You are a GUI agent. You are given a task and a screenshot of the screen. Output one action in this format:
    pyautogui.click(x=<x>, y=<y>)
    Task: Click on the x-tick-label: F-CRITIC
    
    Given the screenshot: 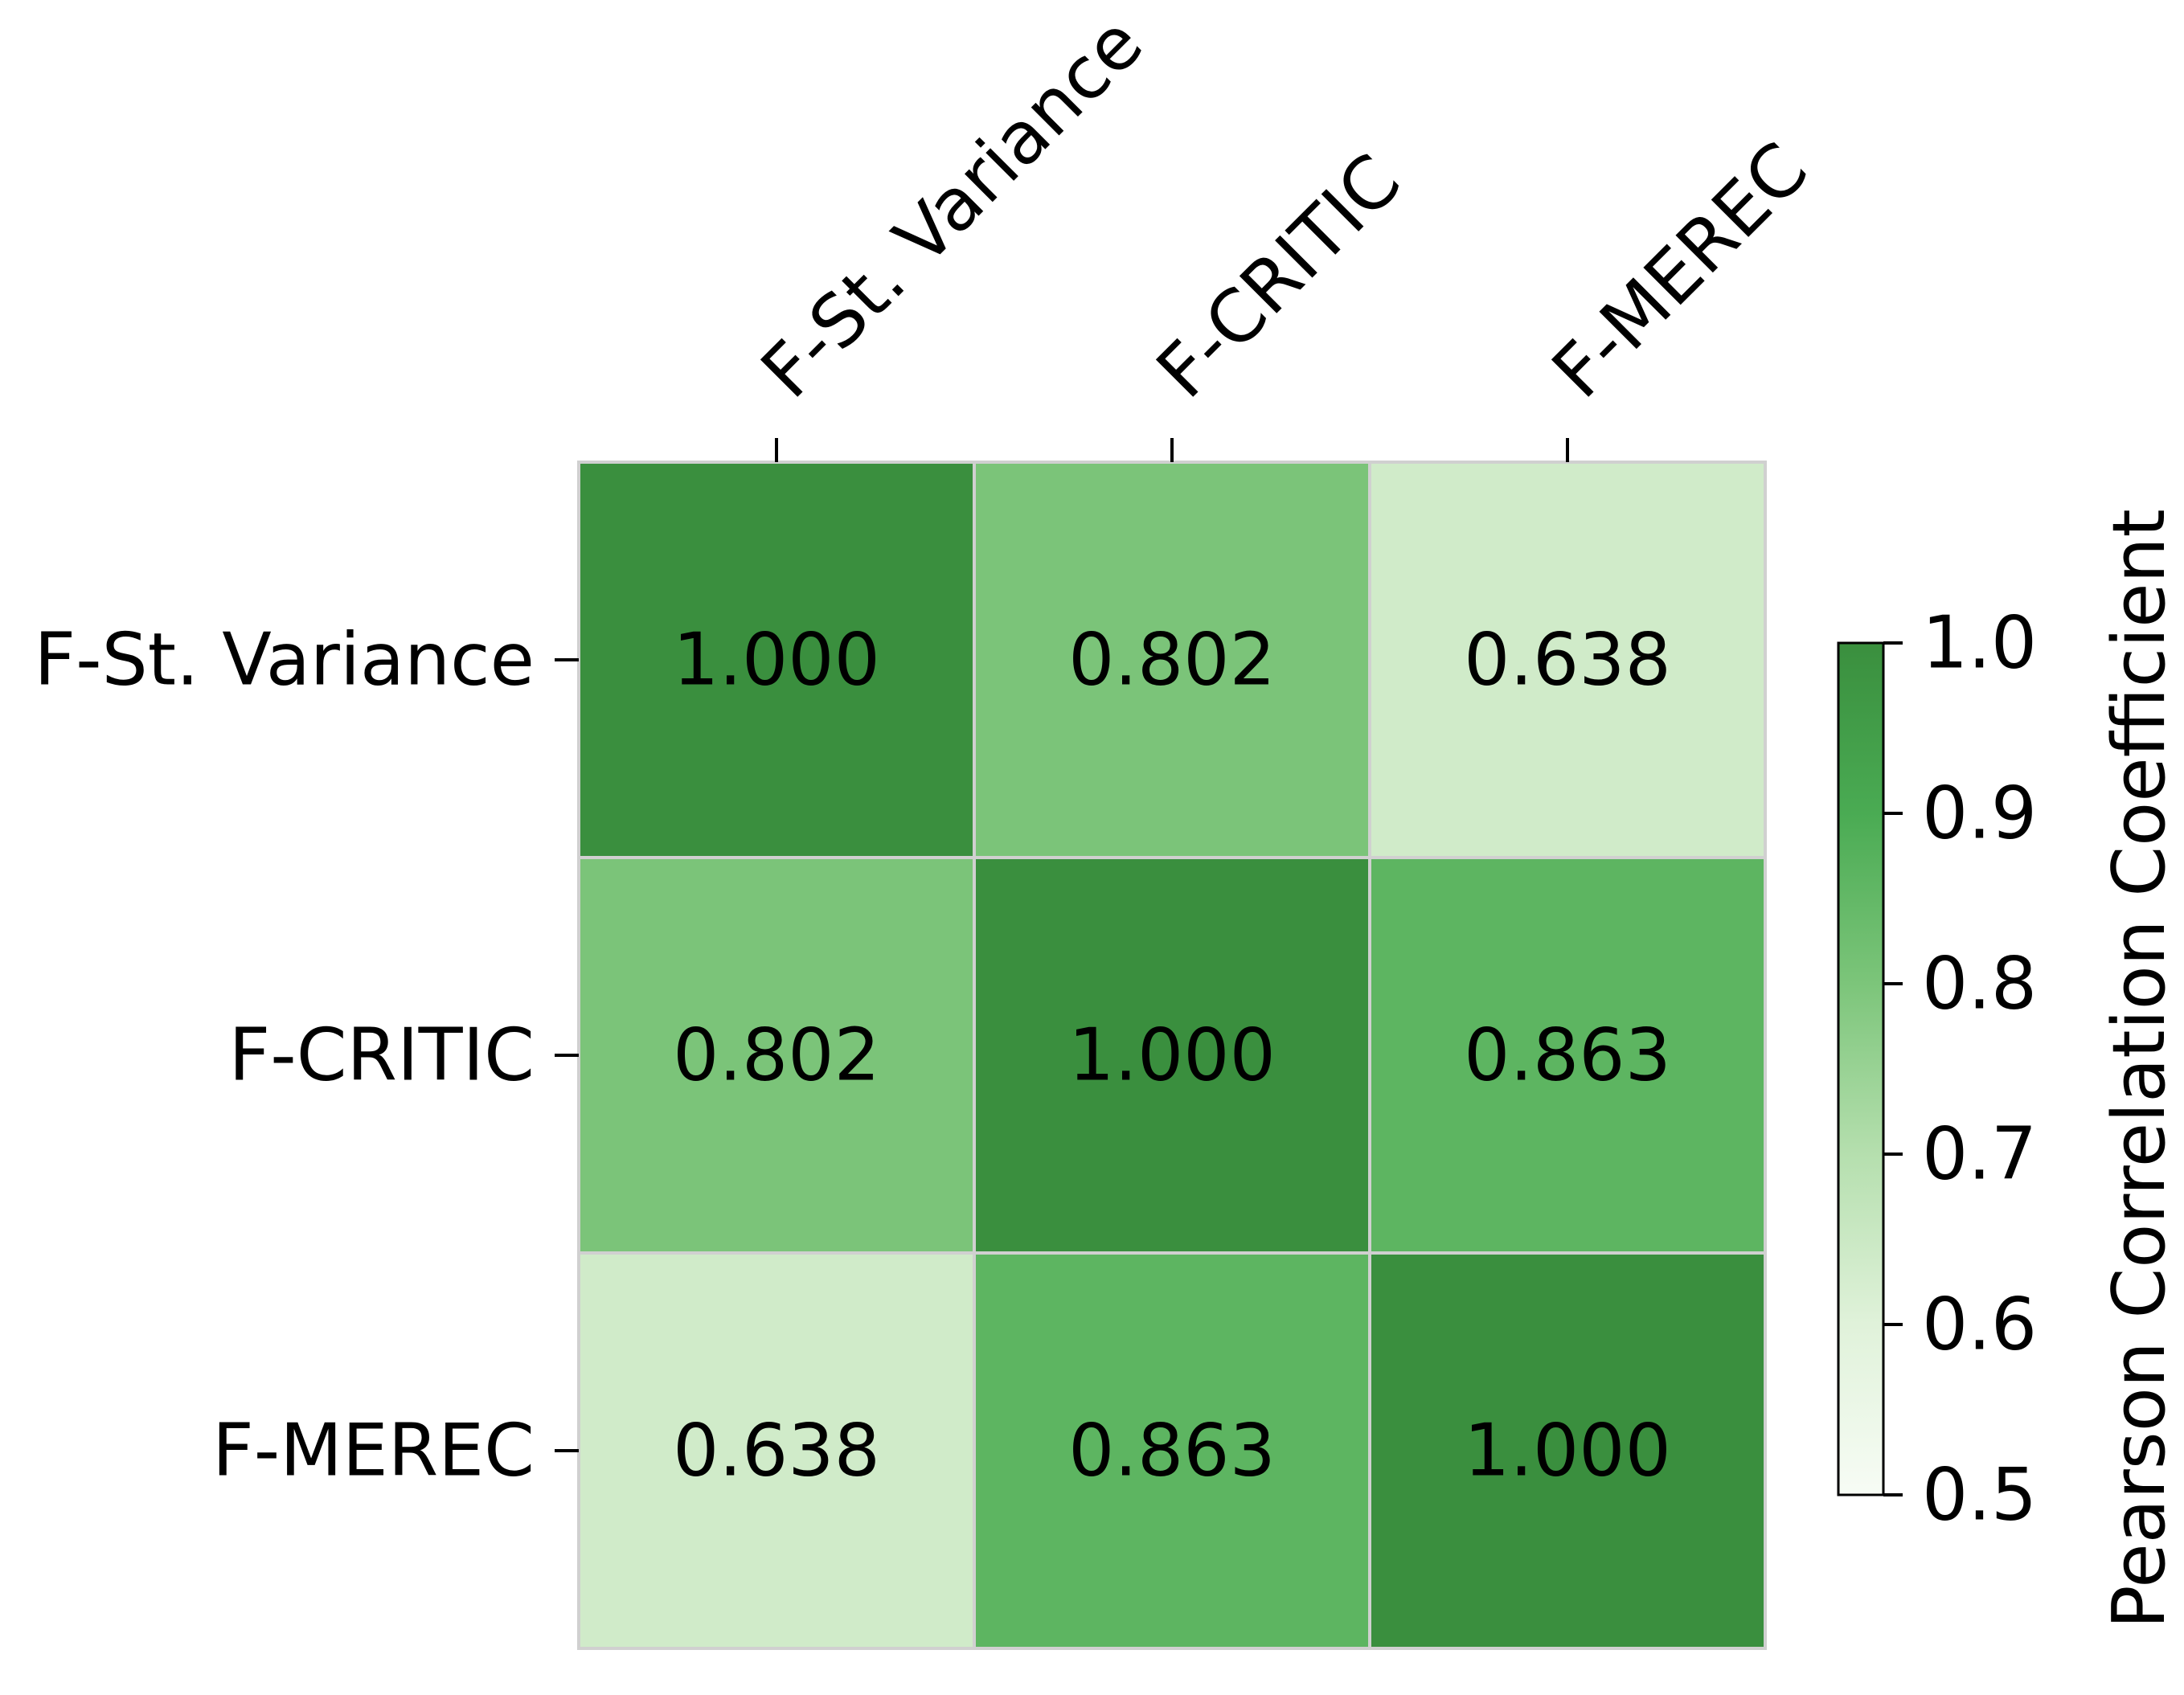 What is the action you would take?
    pyautogui.click(x=1278, y=276)
    